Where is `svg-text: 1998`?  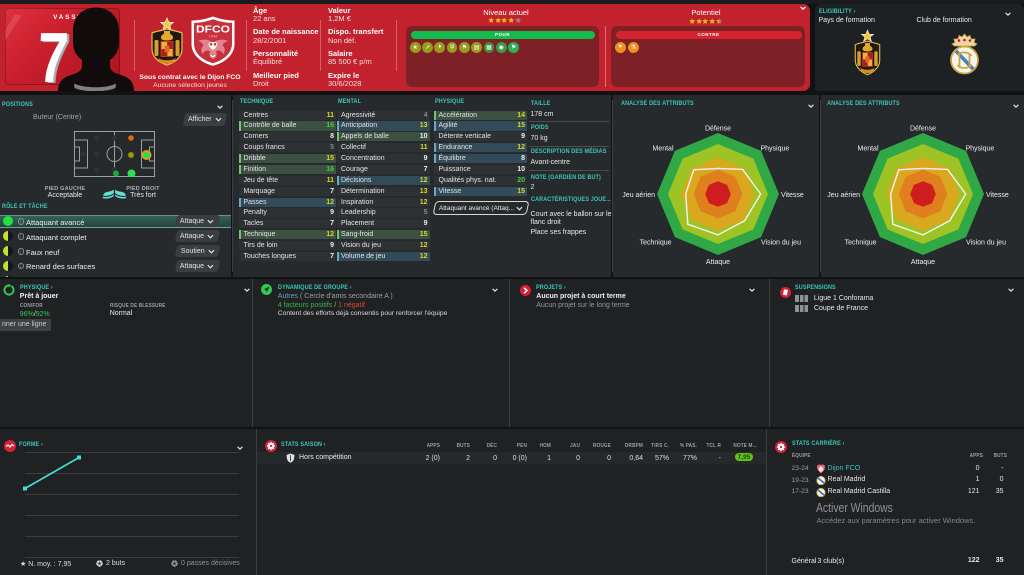
svg-text: 1998 is located at coordinates (214, 36).